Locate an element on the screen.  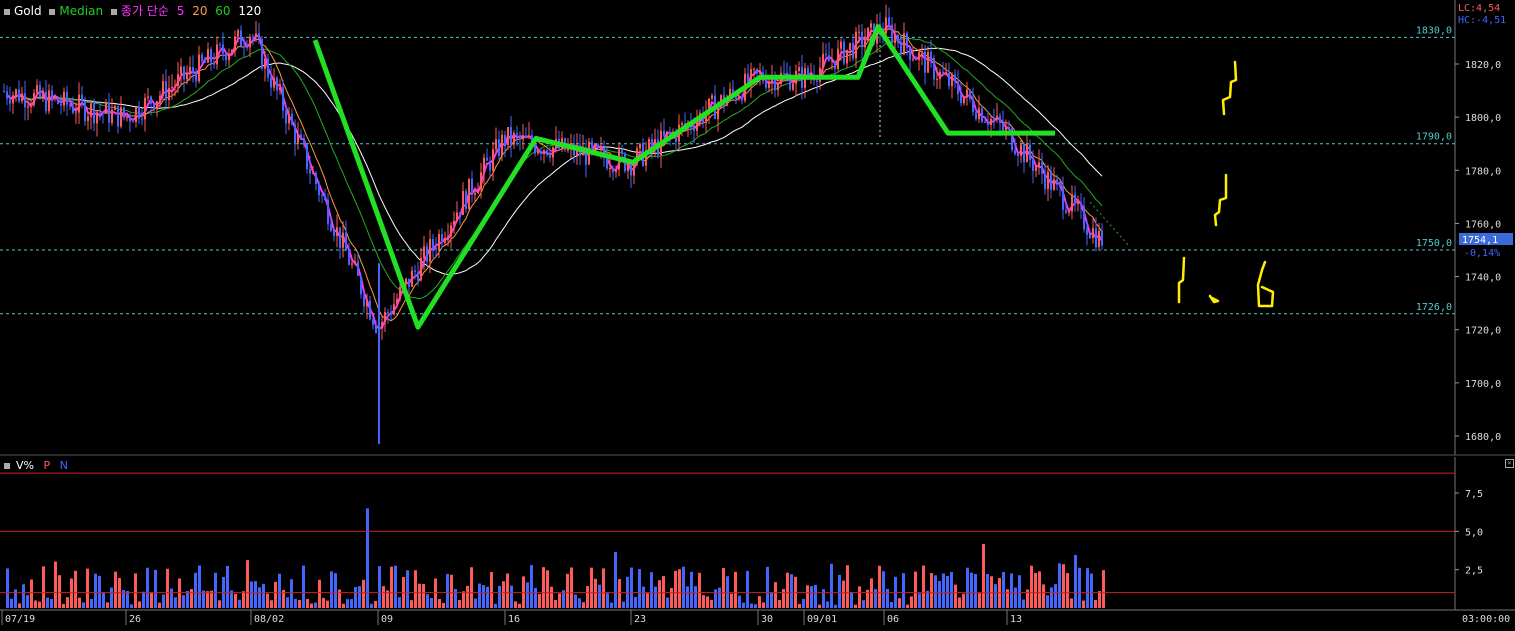
annotations is located at coordinates (1226, 184).